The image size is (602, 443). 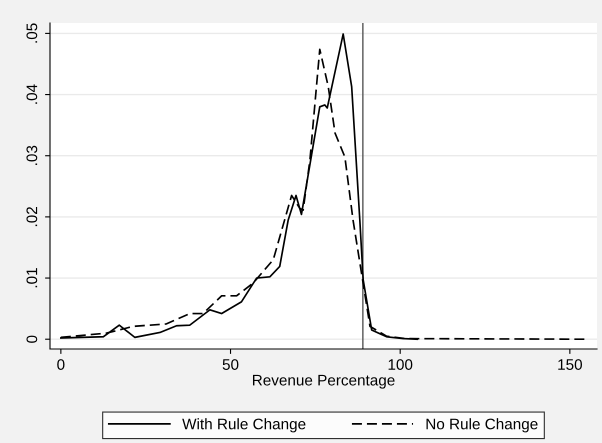 I want to click on x-tick-label: 100, so click(x=400, y=364).